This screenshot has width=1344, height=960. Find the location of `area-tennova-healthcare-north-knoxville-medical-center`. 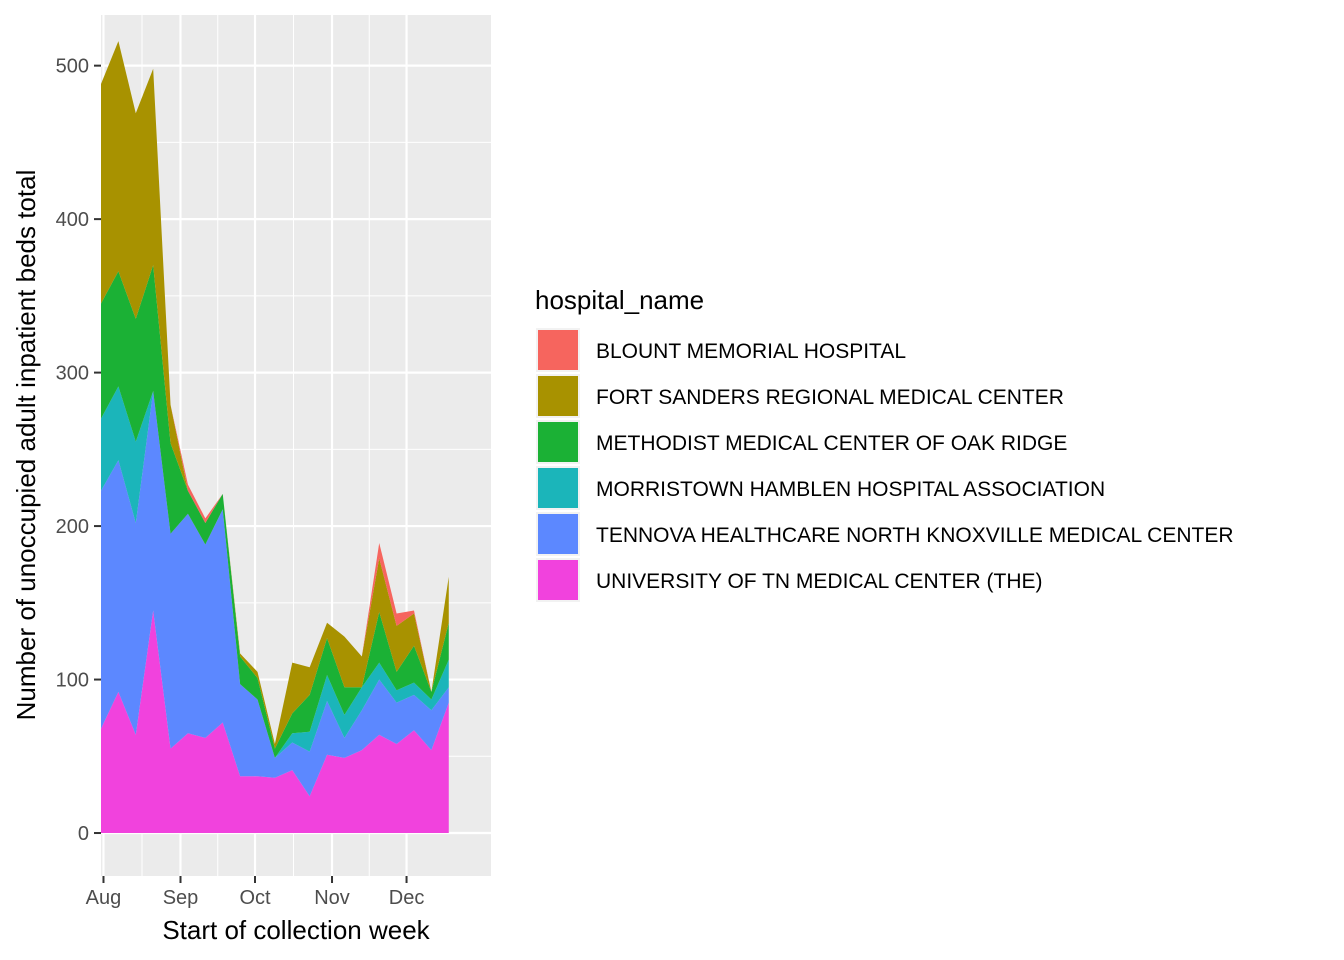

area-tennova-healthcare-north-knoxville-medical-center is located at coordinates (275, 594).